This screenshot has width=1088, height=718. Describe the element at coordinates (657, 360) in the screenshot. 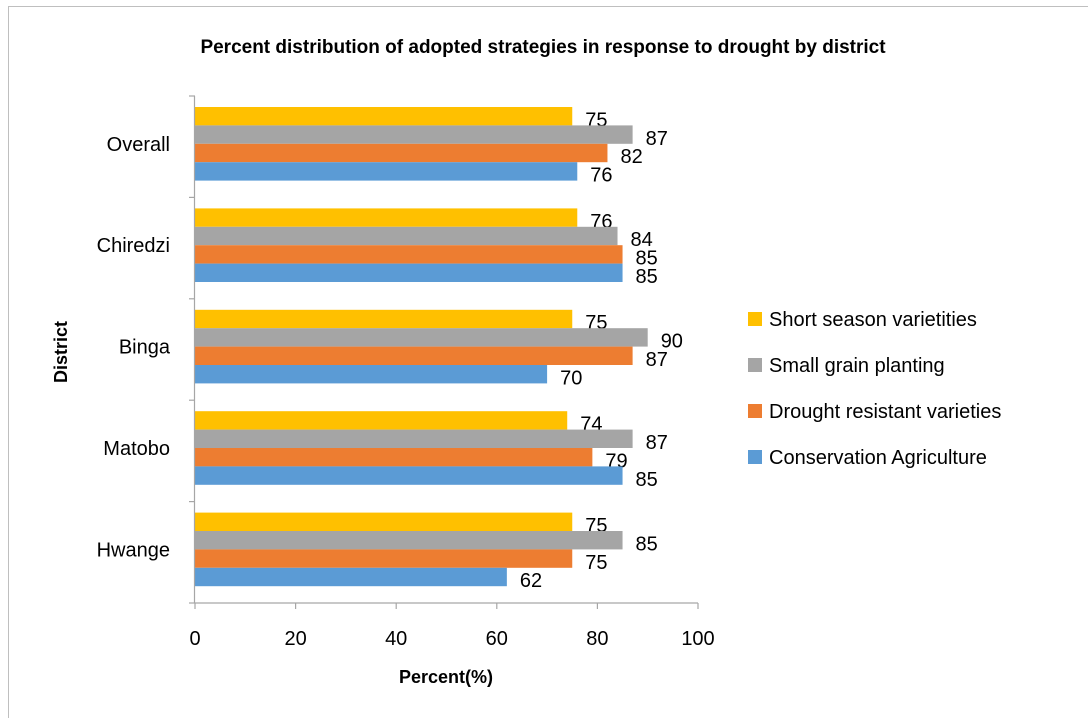

I see `data-label-binga-2: 87` at that location.